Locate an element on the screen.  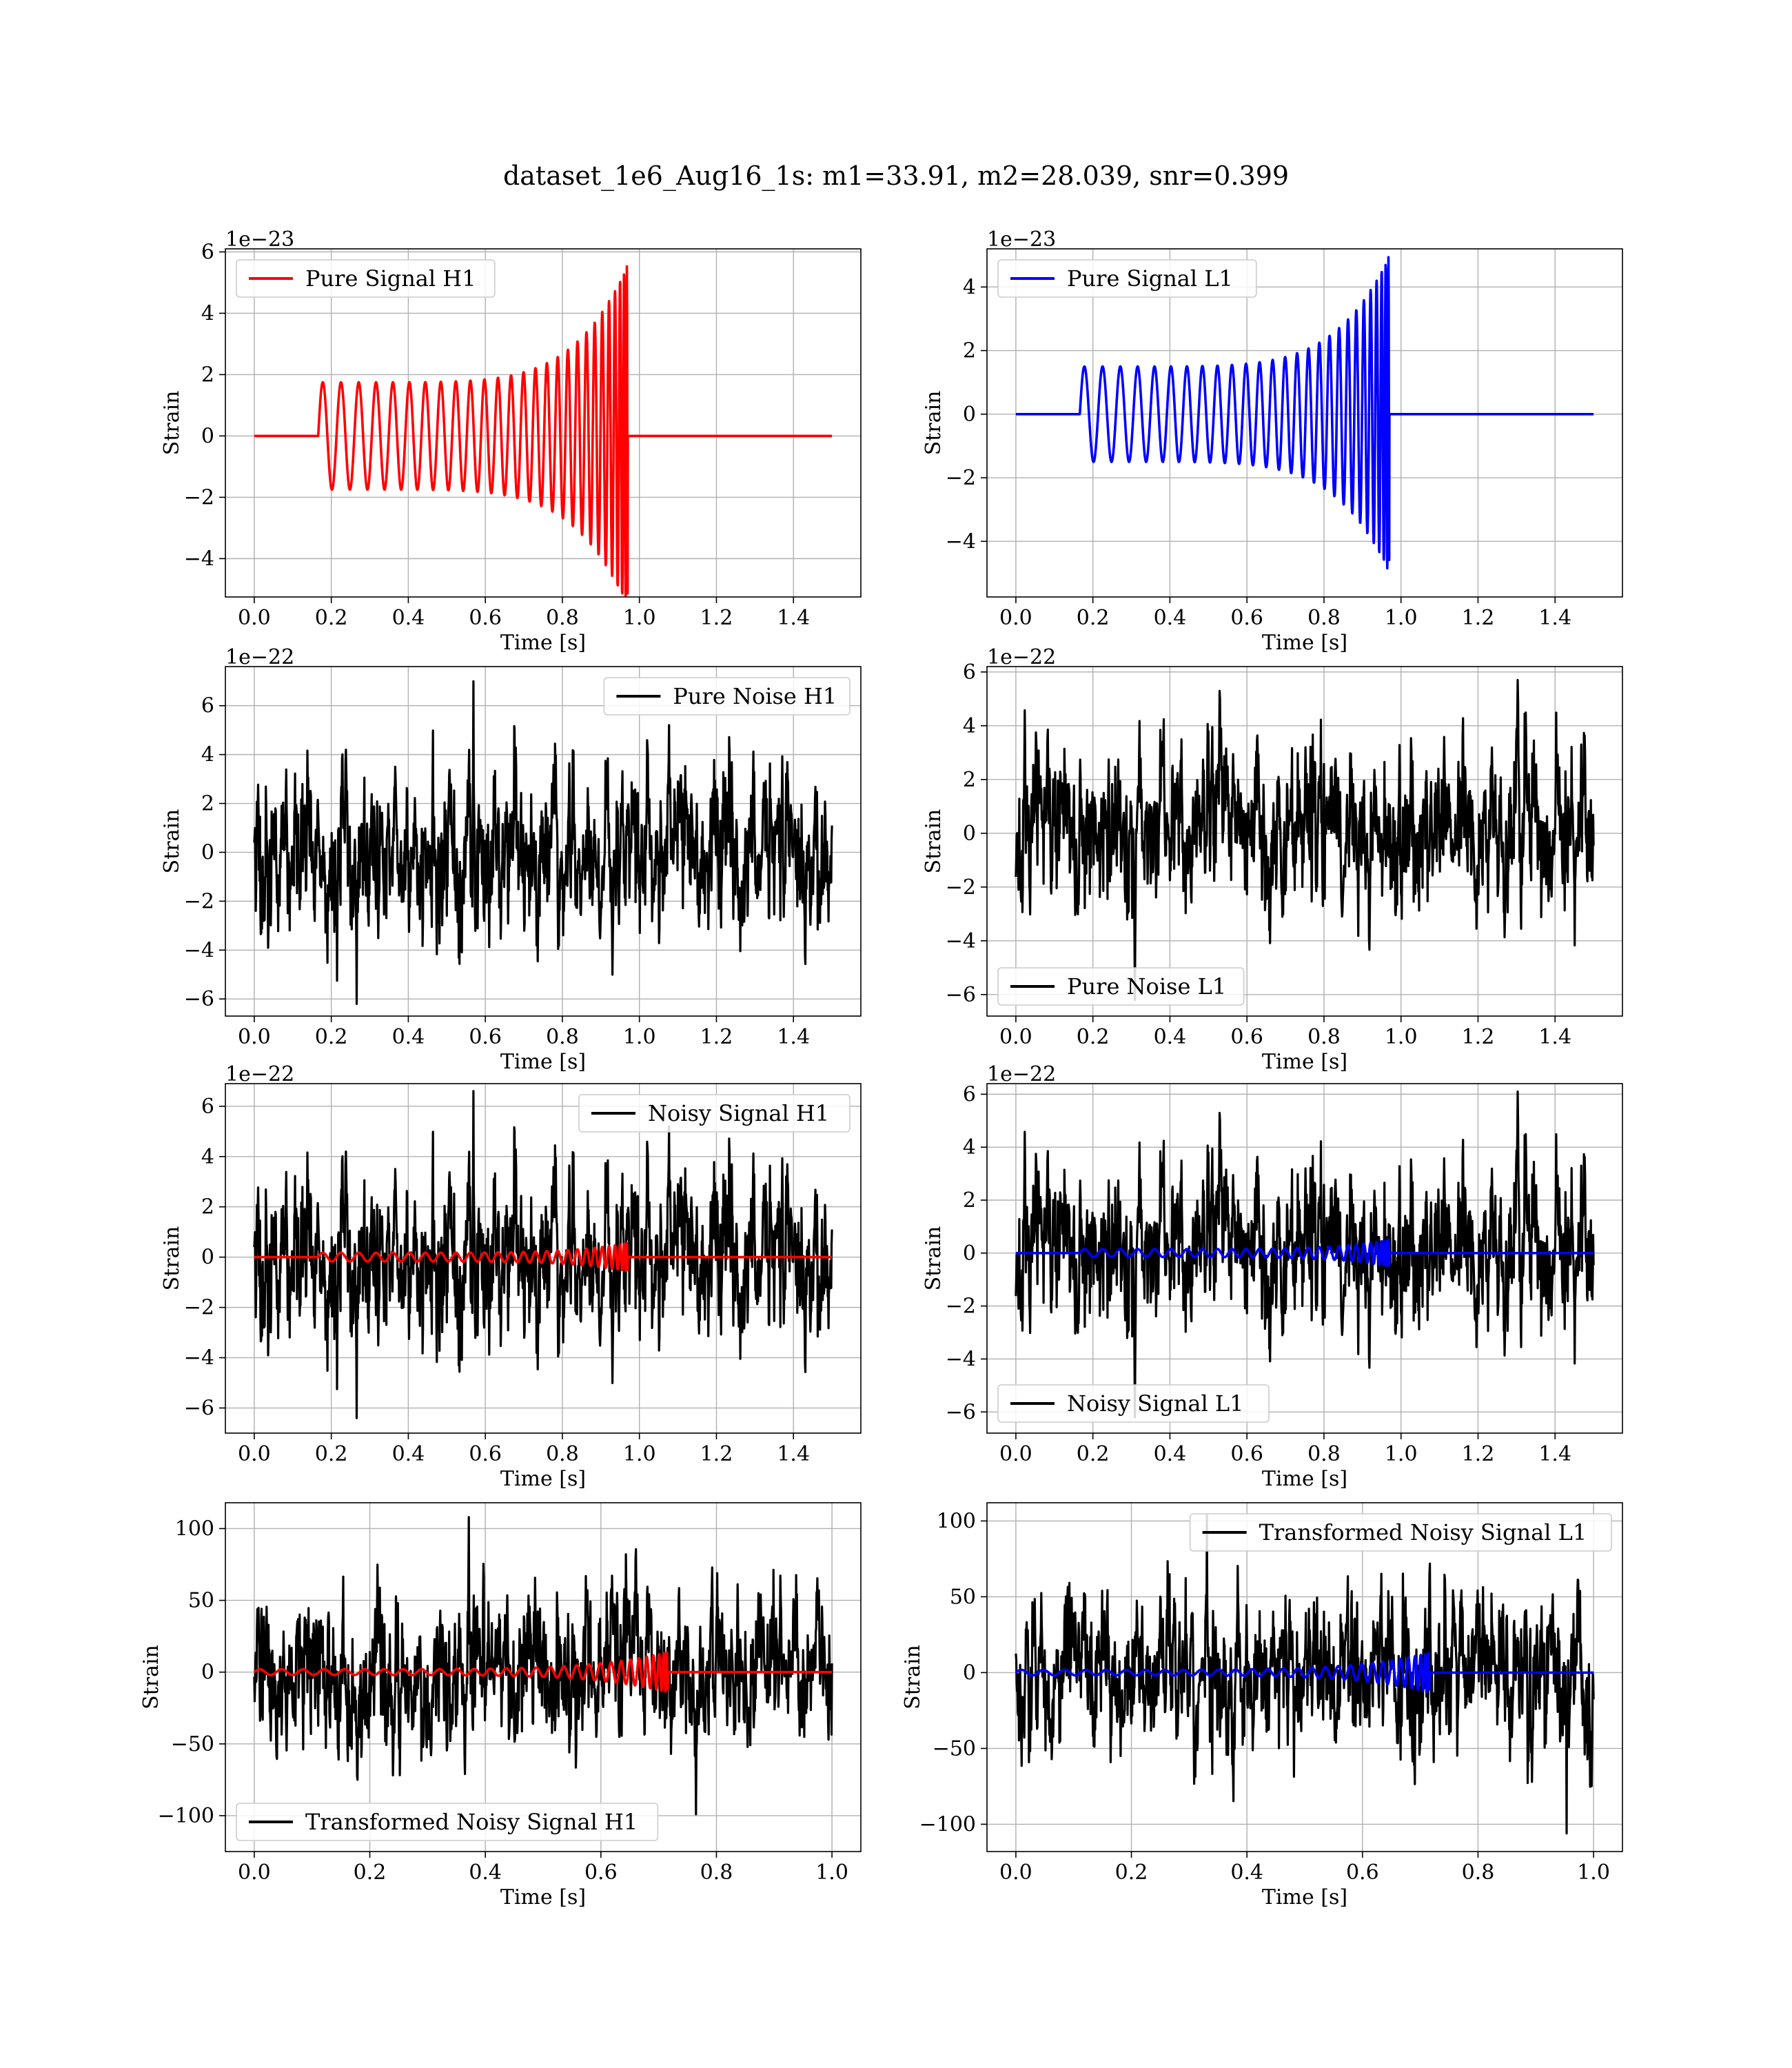
legend-label: Noisy Signal H1 is located at coordinates (738, 1113).